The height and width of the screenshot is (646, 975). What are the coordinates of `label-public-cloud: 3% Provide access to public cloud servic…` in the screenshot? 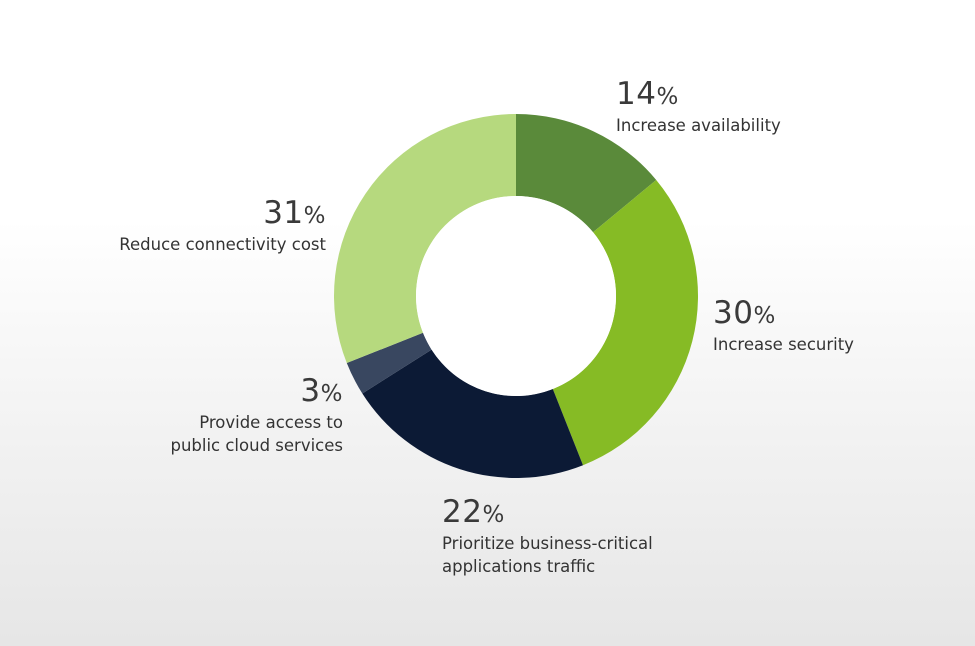 It's located at (256, 415).